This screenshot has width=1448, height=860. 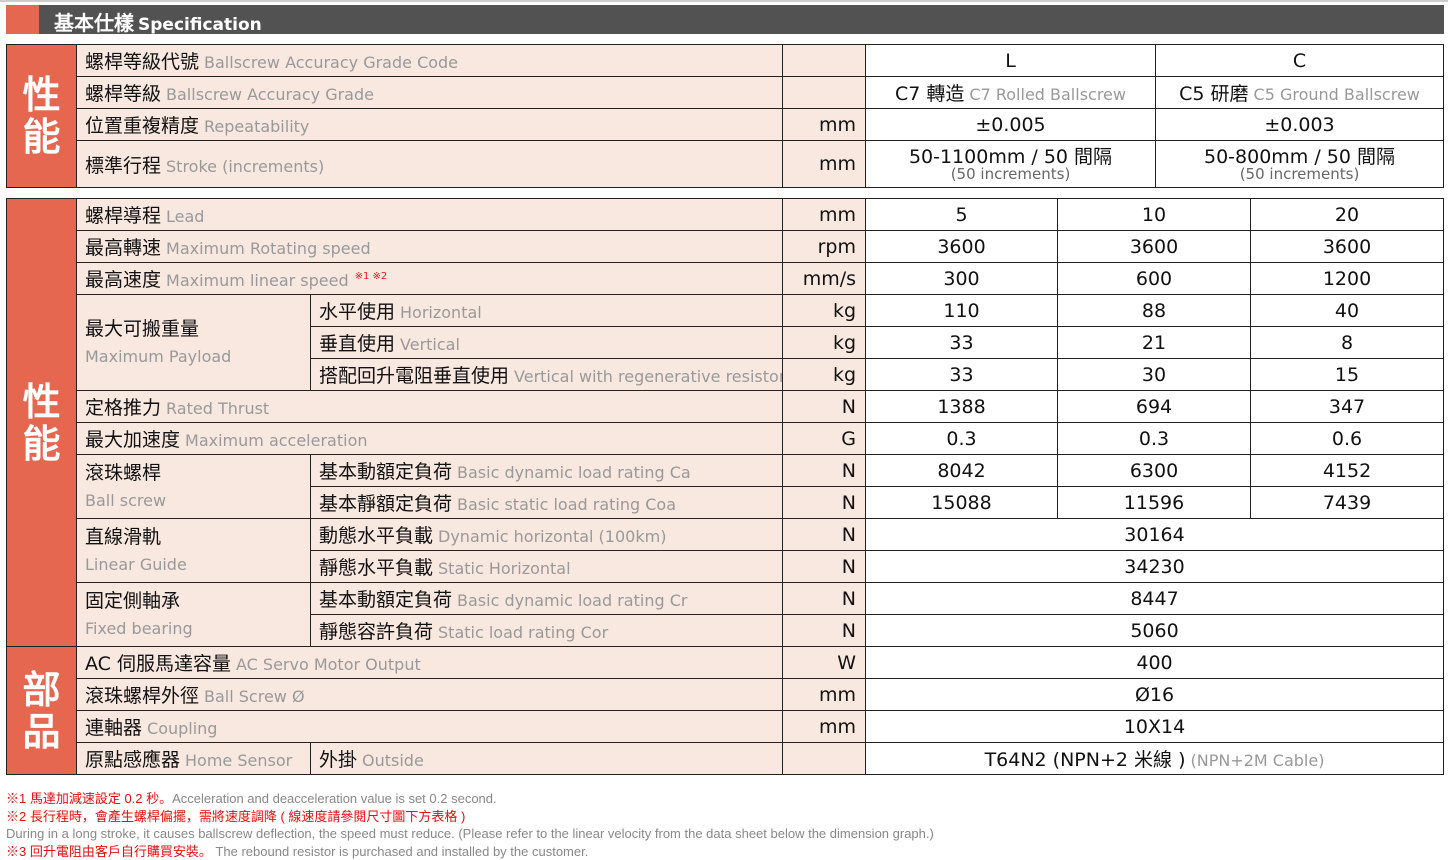 I want to click on label-zh: 螺桿等級代號, so click(x=142, y=62).